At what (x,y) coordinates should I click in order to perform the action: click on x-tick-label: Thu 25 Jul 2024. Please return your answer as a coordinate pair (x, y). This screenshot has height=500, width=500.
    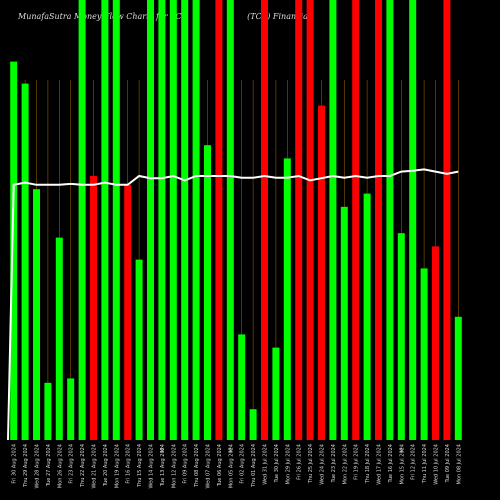
    Looking at the image, I should click on (311, 464).